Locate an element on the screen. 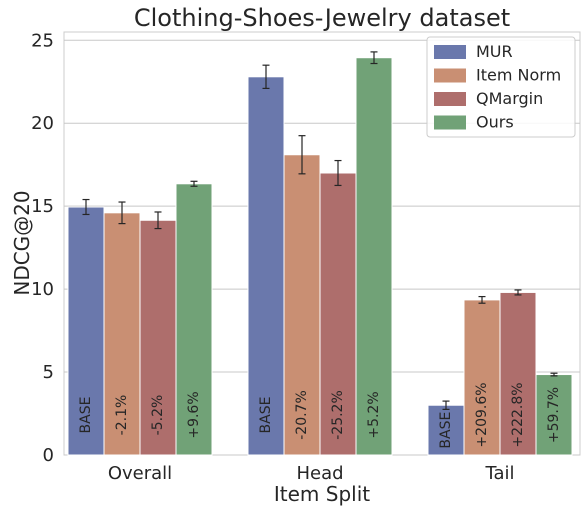  x-tick-label: Tail is located at coordinates (499, 473).